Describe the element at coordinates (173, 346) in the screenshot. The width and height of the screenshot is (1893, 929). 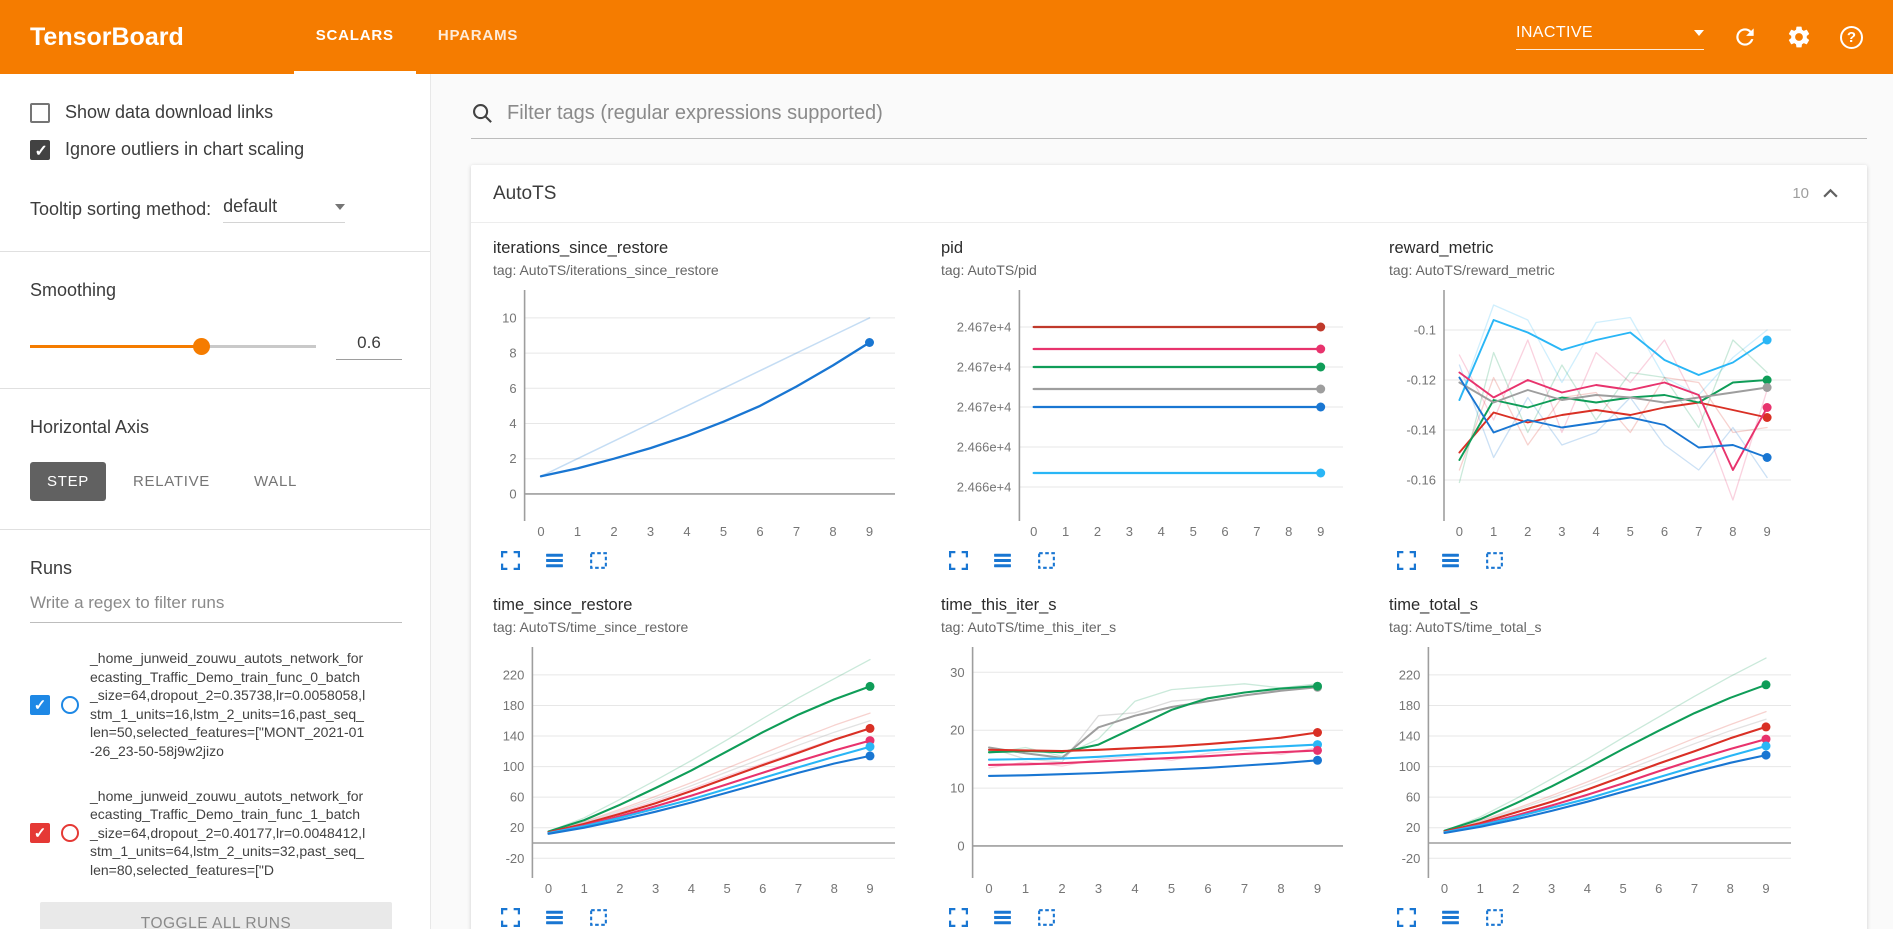
I see `smoothing-slider` at that location.